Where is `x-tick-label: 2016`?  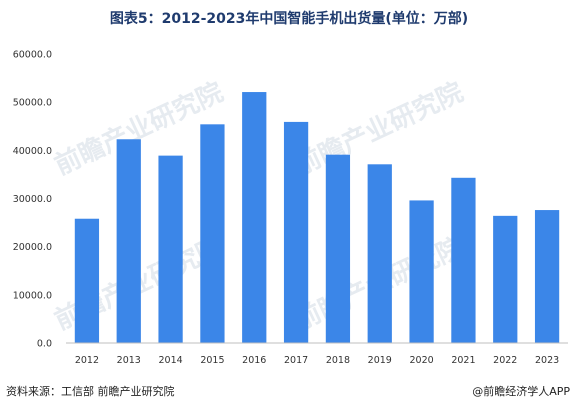 x-tick-label: 2016 is located at coordinates (254, 360).